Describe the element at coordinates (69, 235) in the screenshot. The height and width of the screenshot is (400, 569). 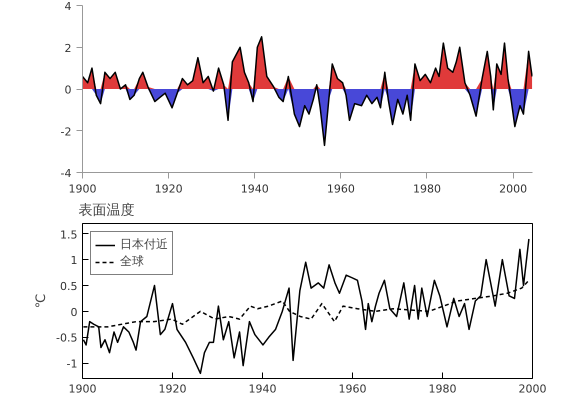
I see `y-tick-label: 1.5` at that location.